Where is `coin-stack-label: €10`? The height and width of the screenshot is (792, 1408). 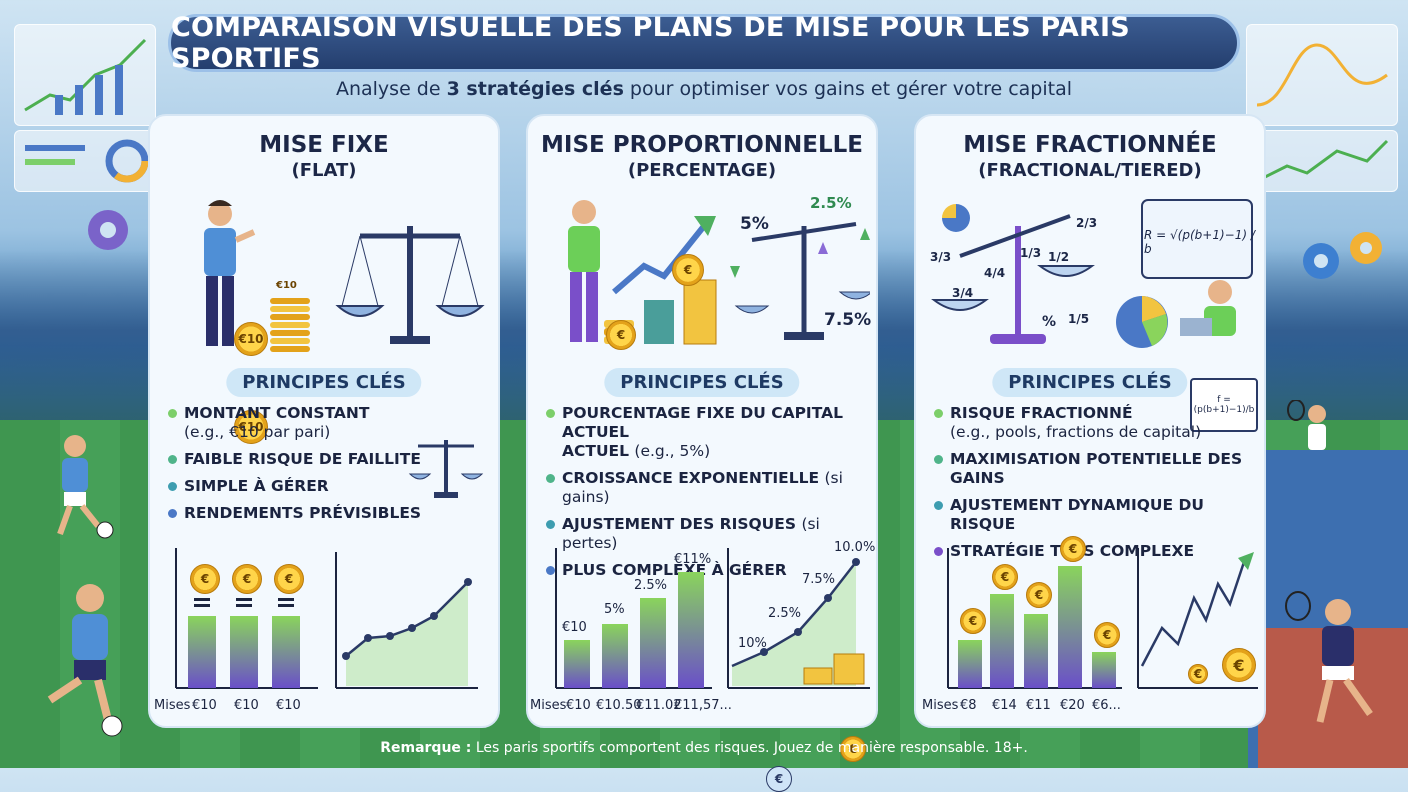
coin-stack-label: €10 is located at coordinates (286, 285).